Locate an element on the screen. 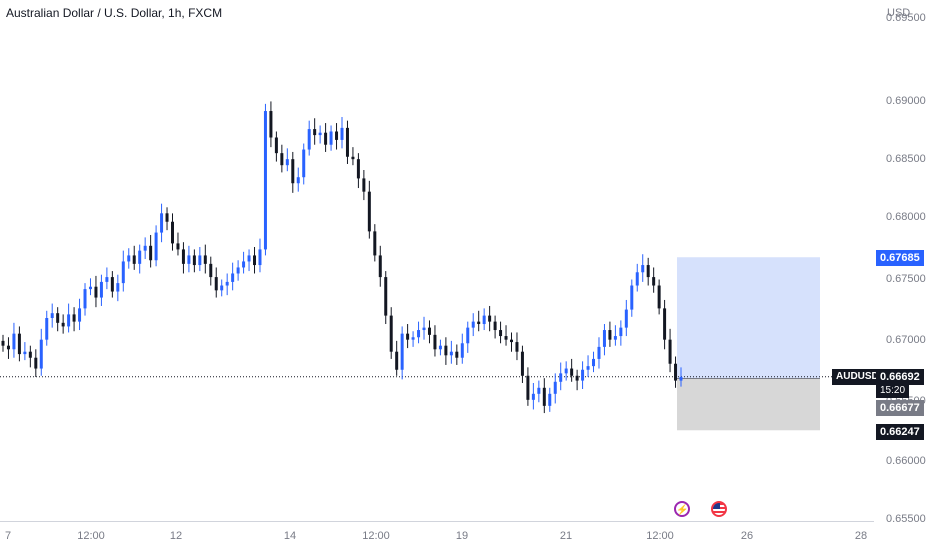 The image size is (932, 550). lightning-icon: ⚡ is located at coordinates (682, 509).